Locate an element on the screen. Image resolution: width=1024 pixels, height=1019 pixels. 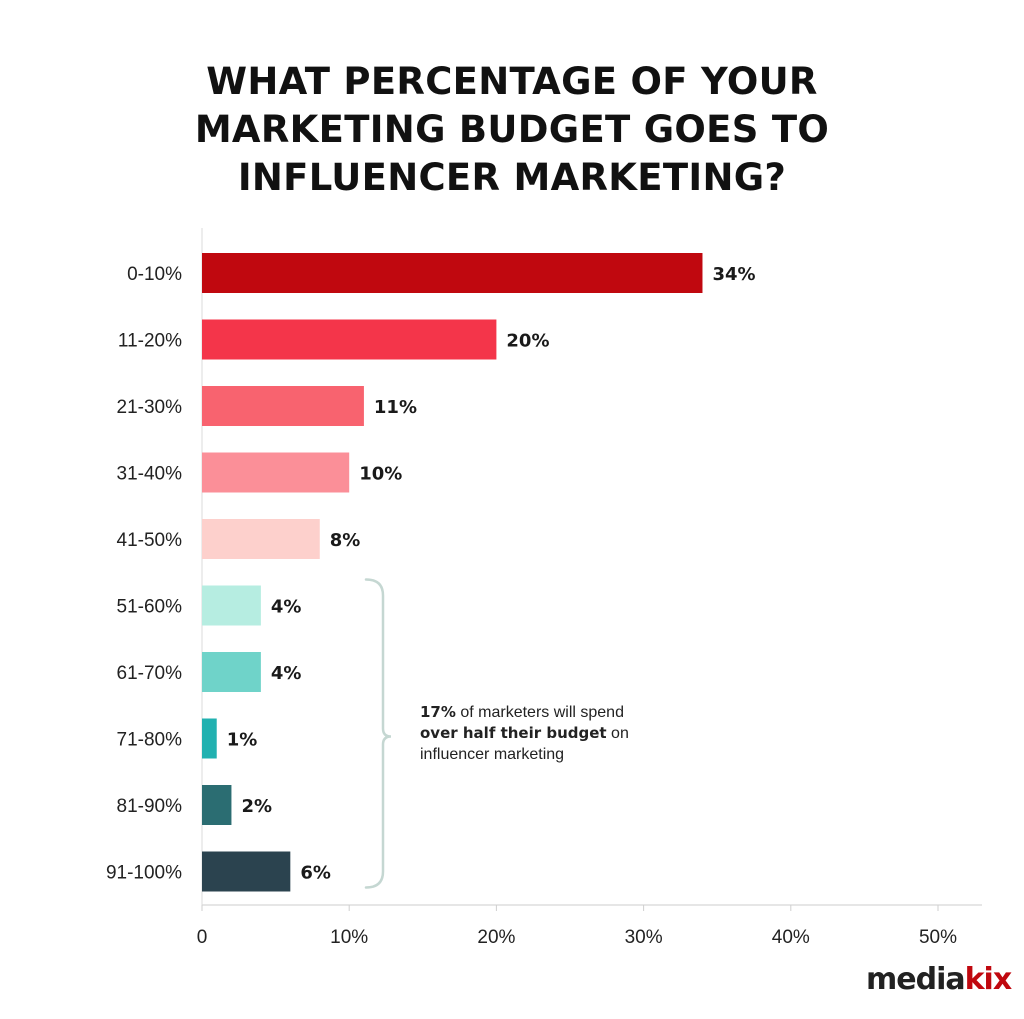
bar-21-30% is located at coordinates (283, 406).